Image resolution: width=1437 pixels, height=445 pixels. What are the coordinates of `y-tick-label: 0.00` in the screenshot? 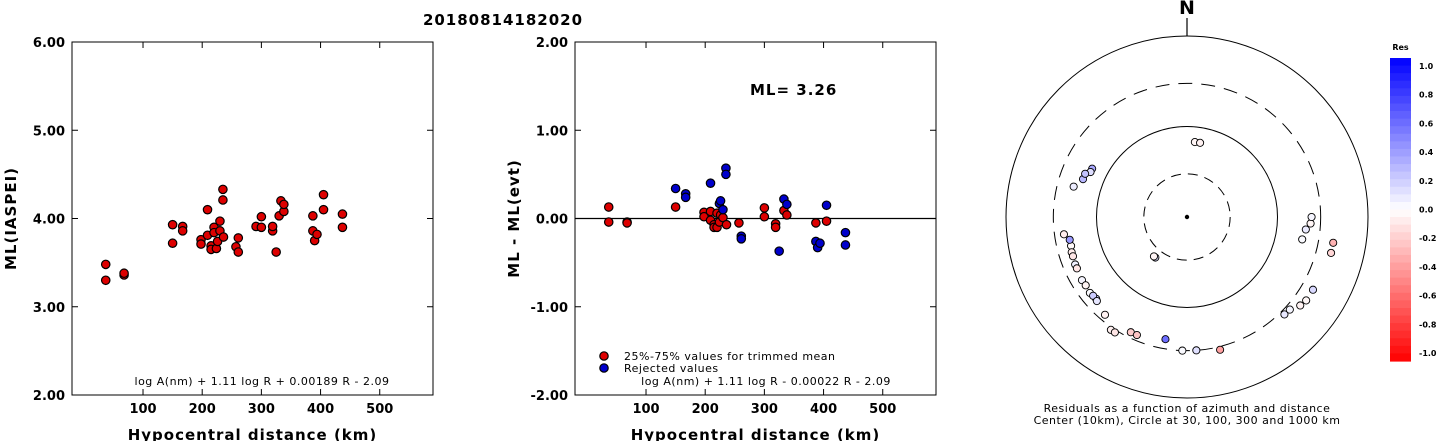 It's located at (552, 220).